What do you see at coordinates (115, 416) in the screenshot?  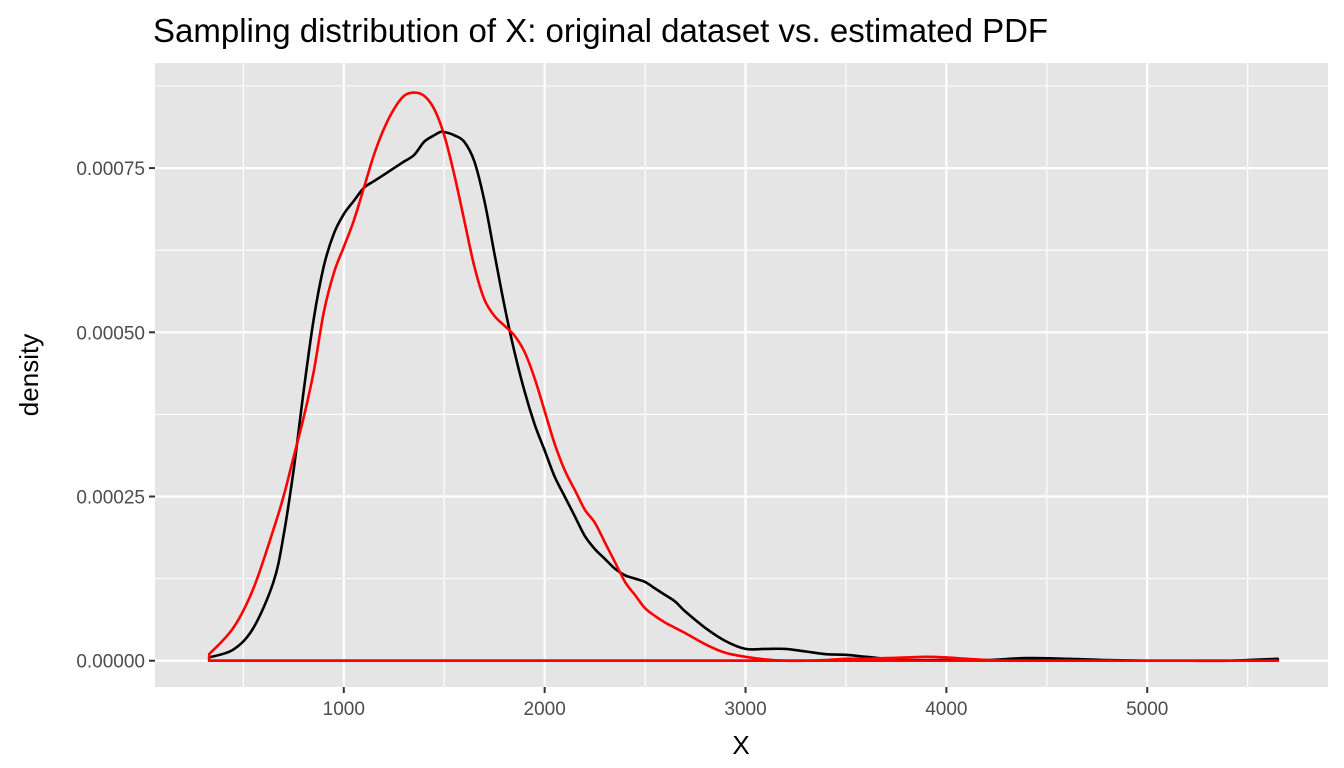 I see `y-axis: 0.00000 0.00025 0.00050 0.00075` at bounding box center [115, 416].